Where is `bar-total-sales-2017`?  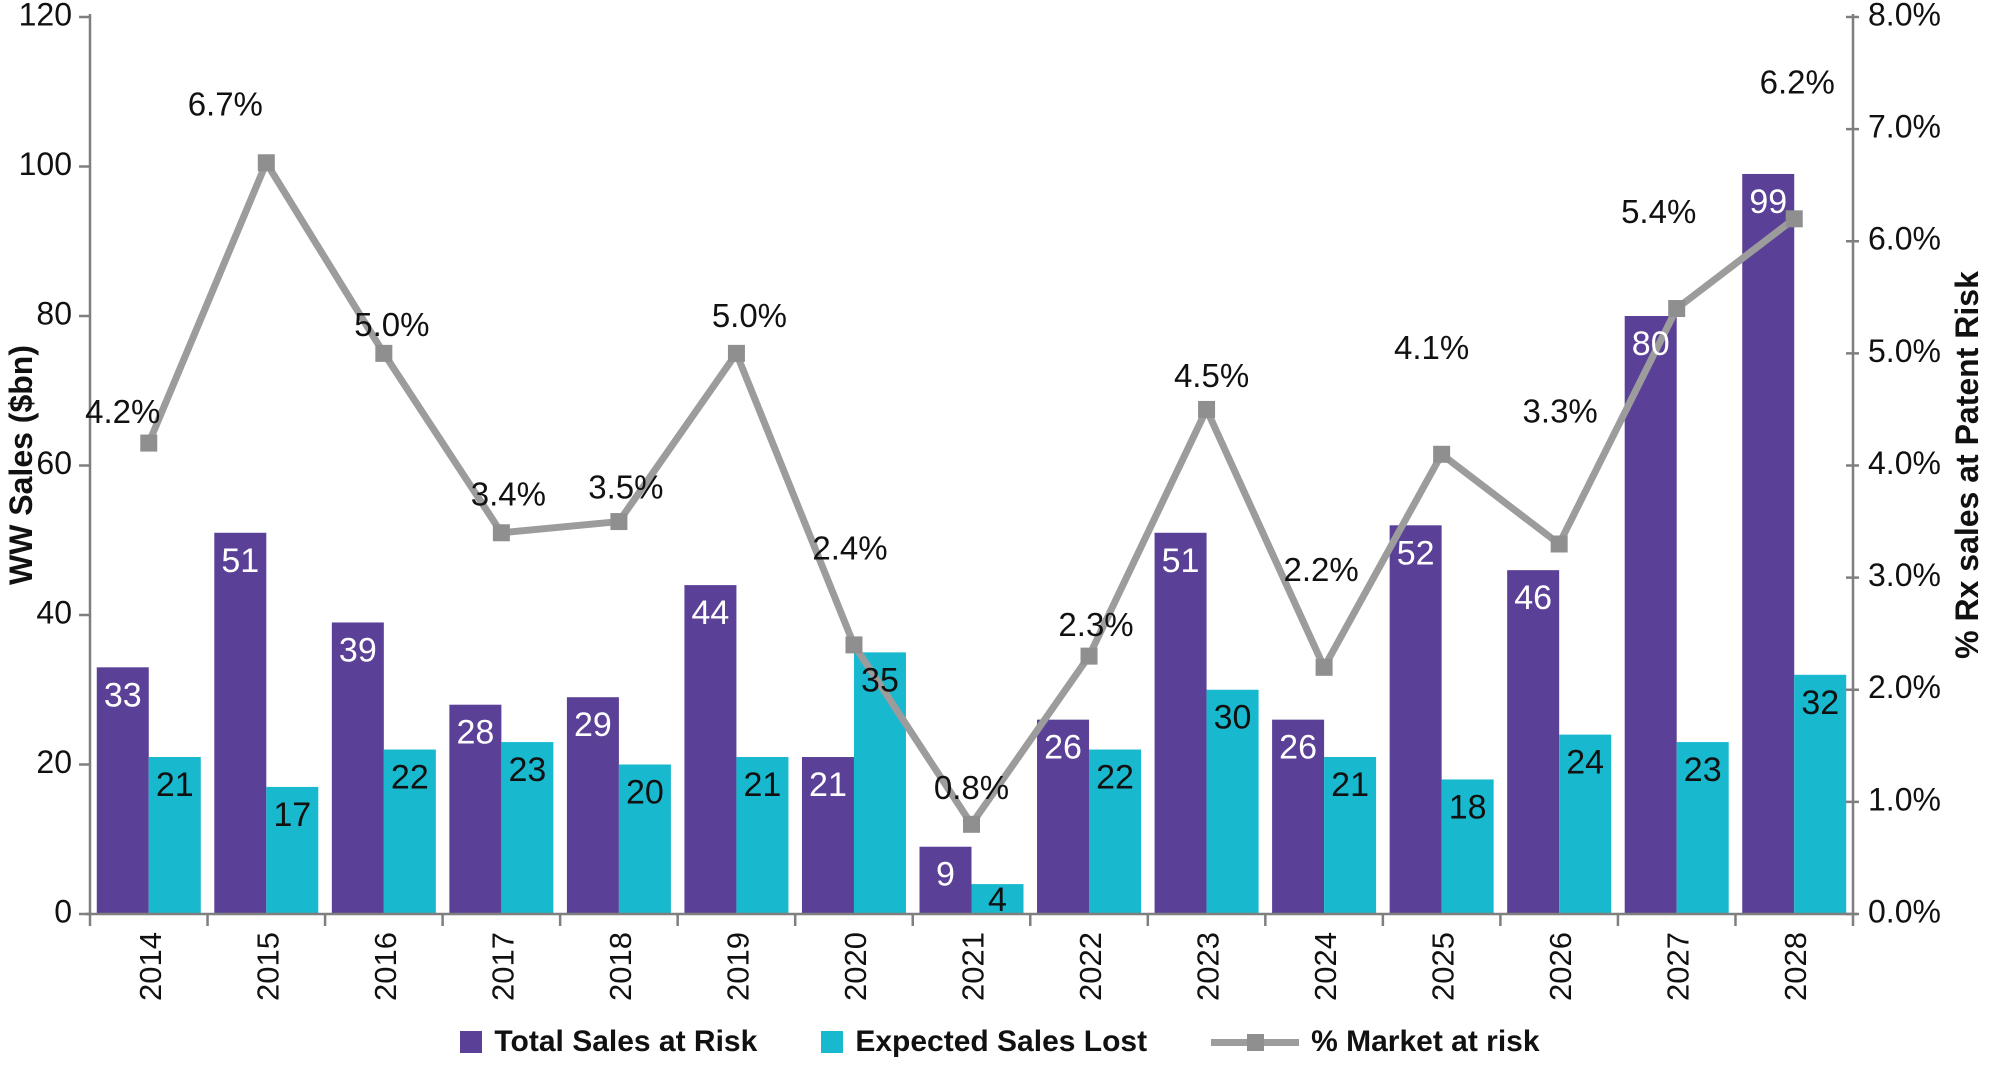 bar-total-sales-2017 is located at coordinates (475, 809).